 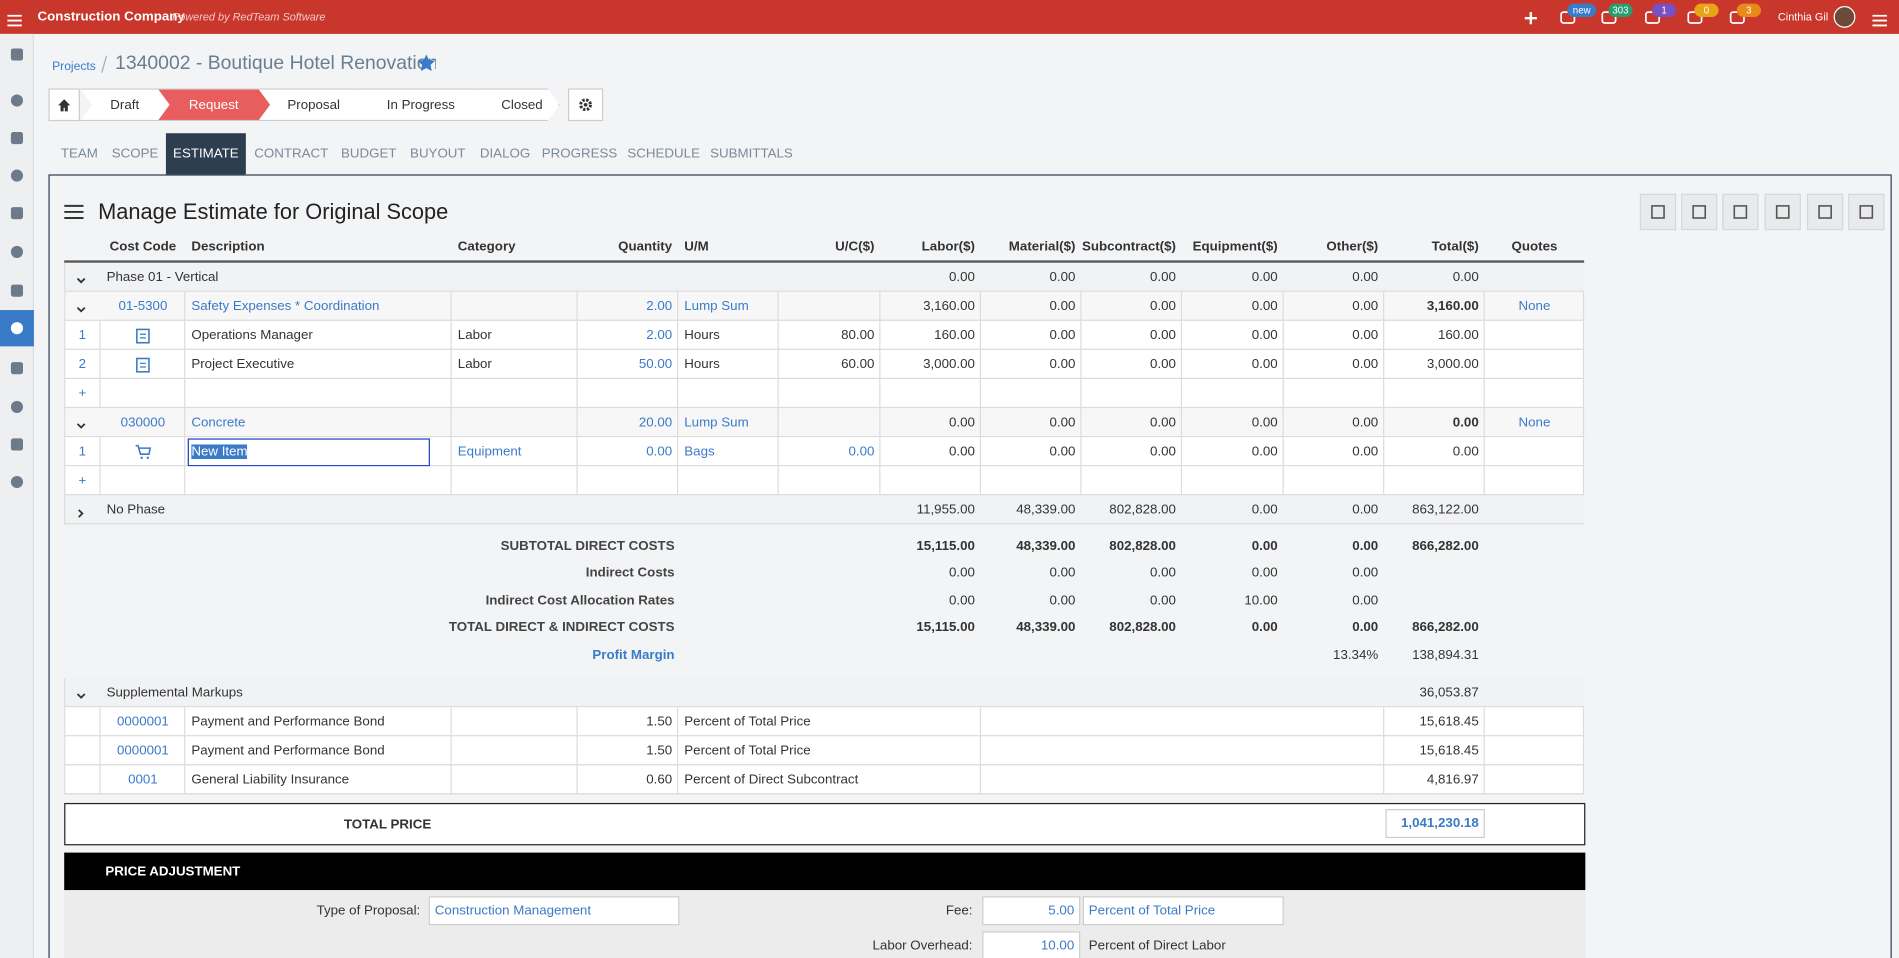 I want to click on cart-icon, so click(x=143, y=451).